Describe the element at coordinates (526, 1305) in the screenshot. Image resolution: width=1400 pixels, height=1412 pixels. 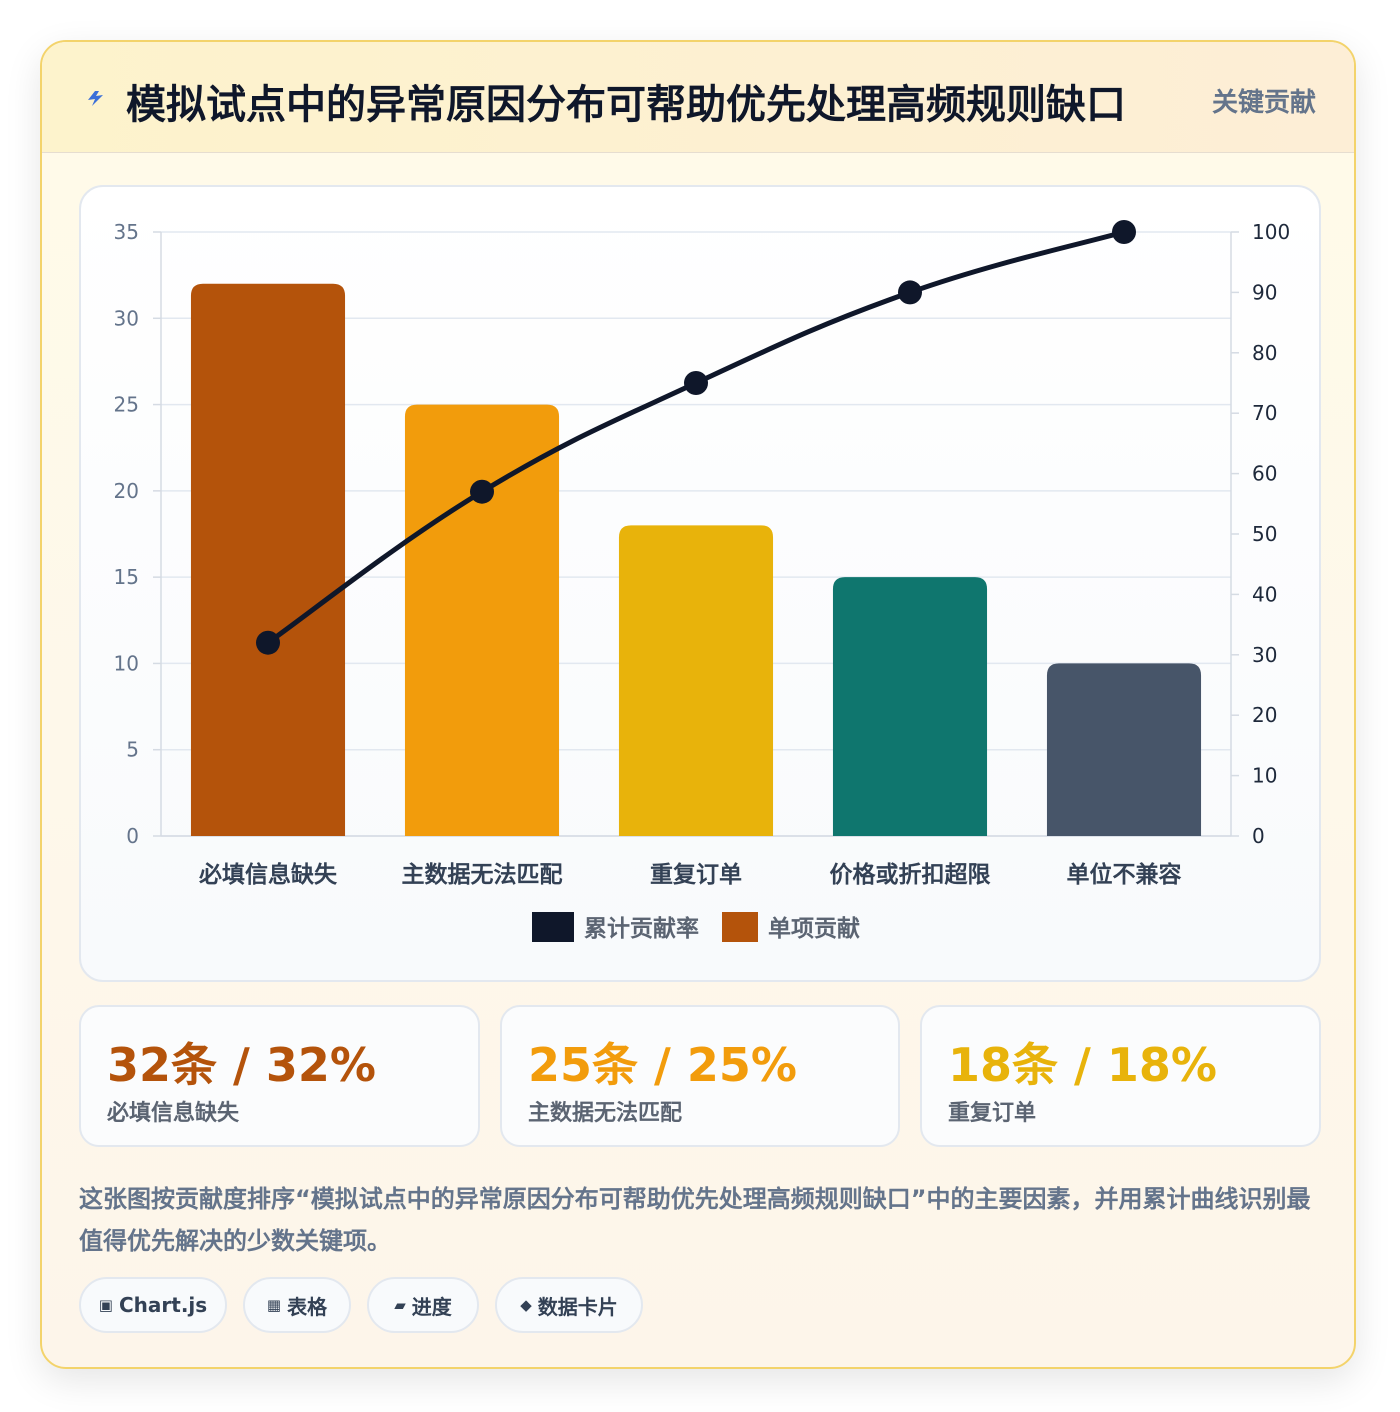
I see `diamond-icon: ◆` at that location.